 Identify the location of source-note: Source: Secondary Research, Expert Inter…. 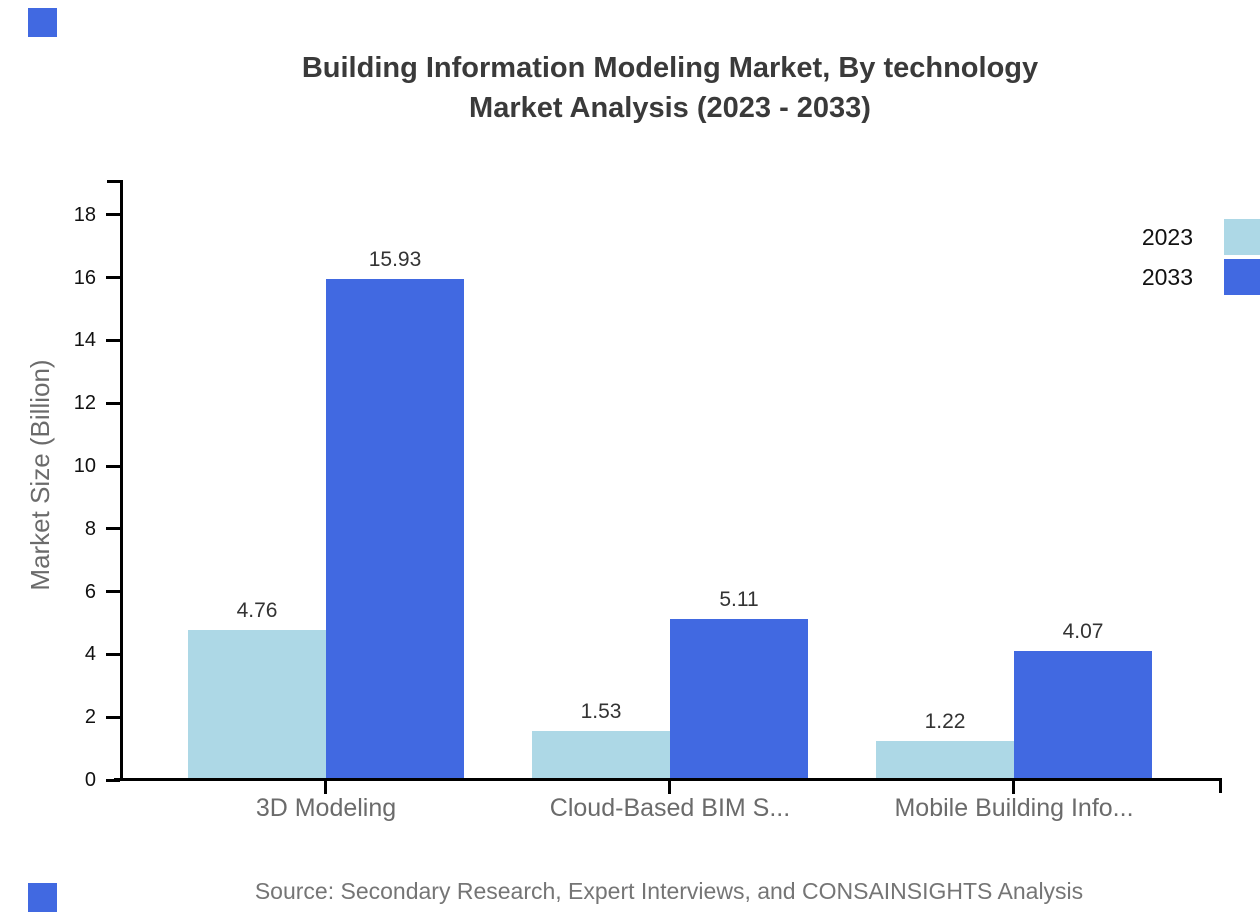
(669, 891).